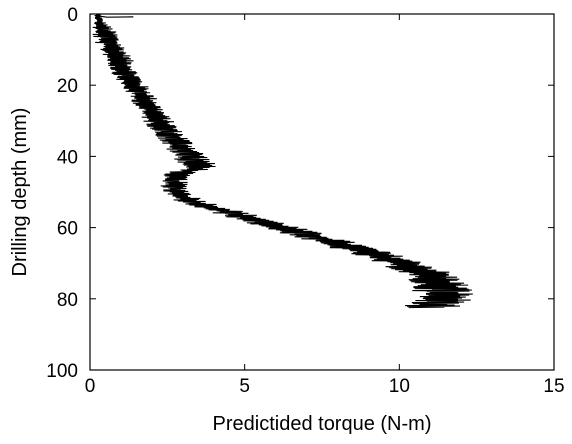  Describe the element at coordinates (322, 424) in the screenshot. I see `x-axis-label: Predictided torque (N-m)` at that location.